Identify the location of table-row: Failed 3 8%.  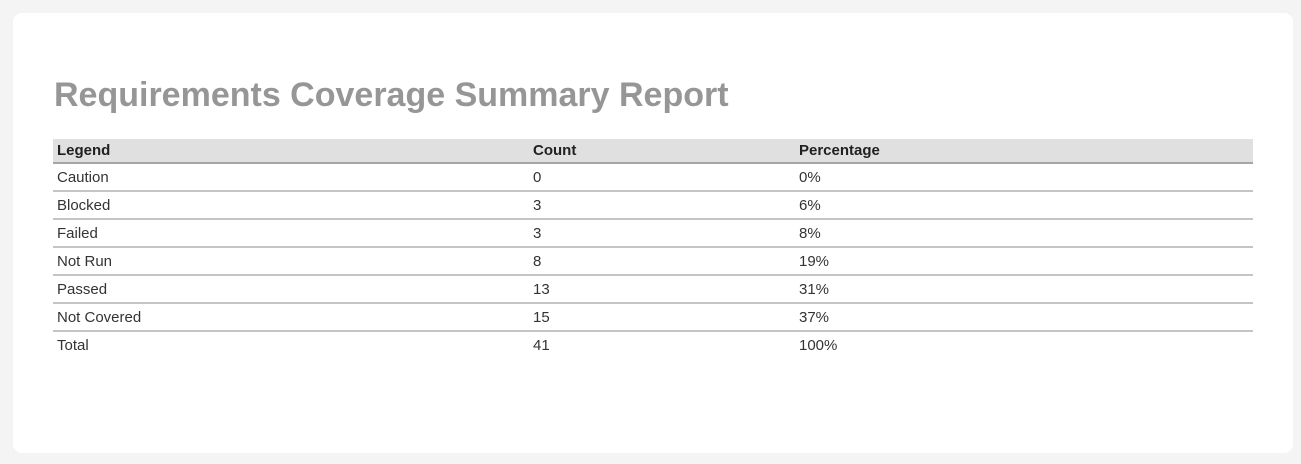
(653, 233).